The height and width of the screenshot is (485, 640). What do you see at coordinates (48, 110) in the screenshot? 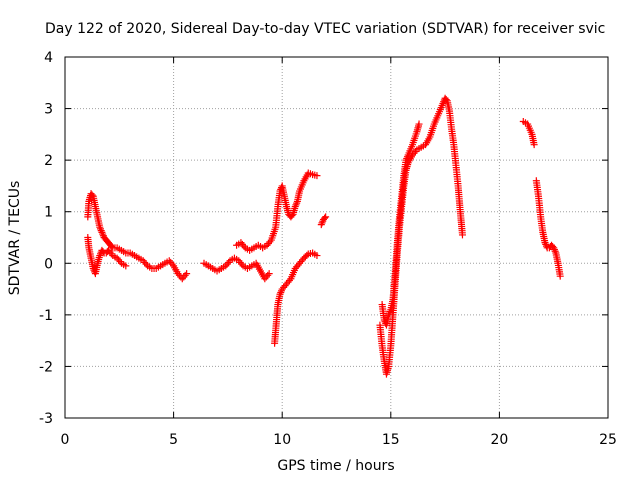
I see `y-tick-label: 3` at bounding box center [48, 110].